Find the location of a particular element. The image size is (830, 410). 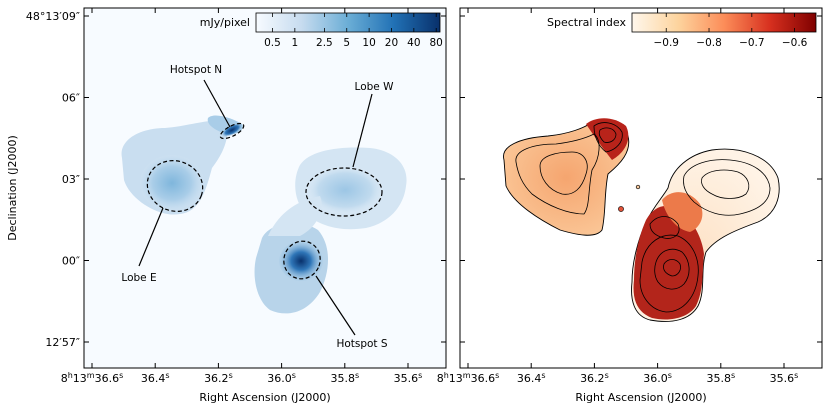

region-hotspot-n is located at coordinates (232, 131).